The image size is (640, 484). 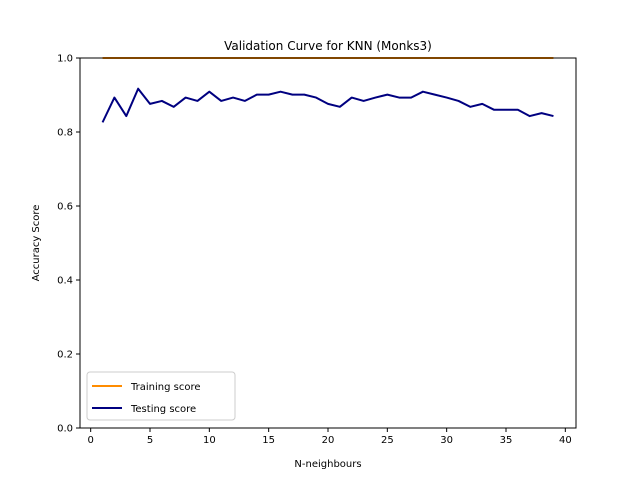 What do you see at coordinates (565, 440) in the screenshot?
I see `x-tick-label: 40` at bounding box center [565, 440].